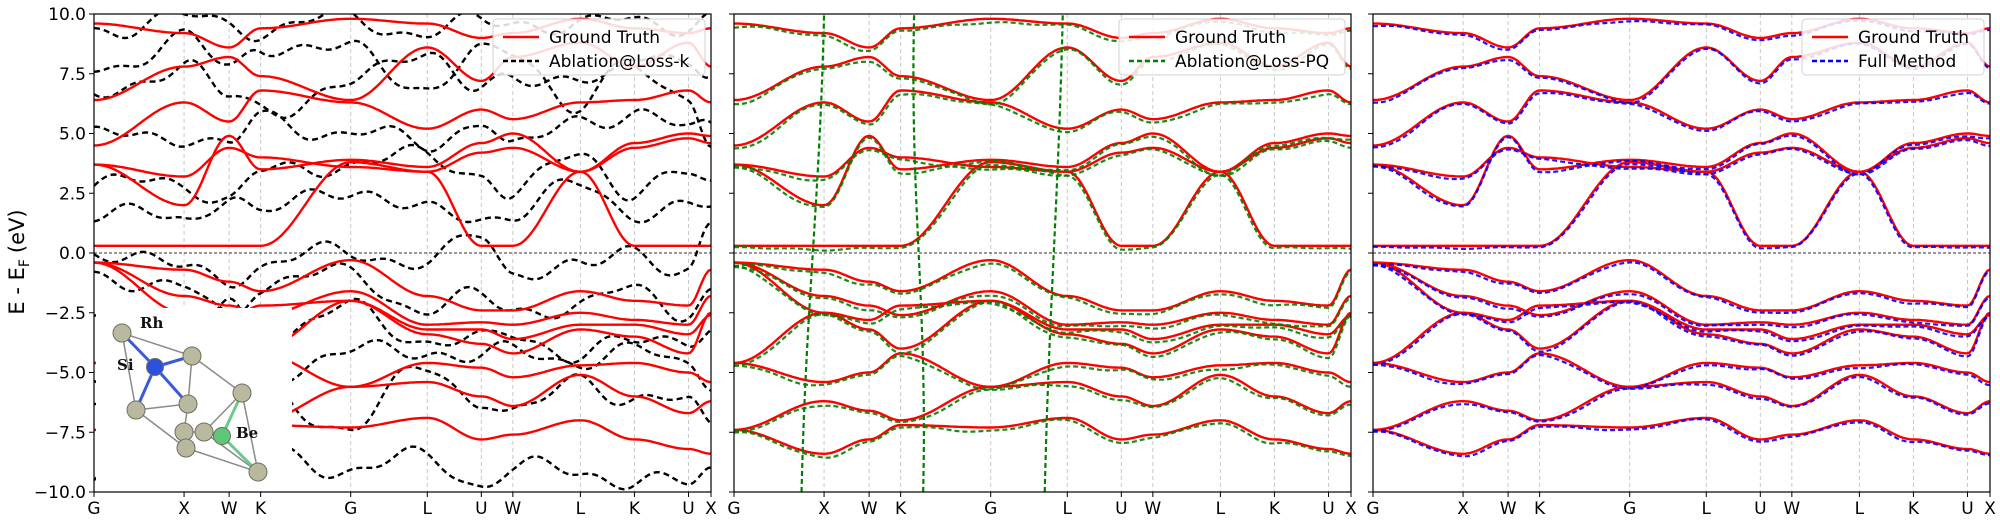 Image resolution: width=2000 pixels, height=525 pixels. I want to click on atom-be, so click(222, 436).